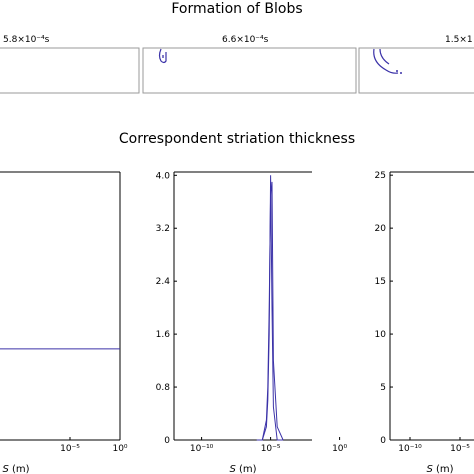  What do you see at coordinates (383, 388) in the screenshot?
I see `y-tick-label: 5` at bounding box center [383, 388].